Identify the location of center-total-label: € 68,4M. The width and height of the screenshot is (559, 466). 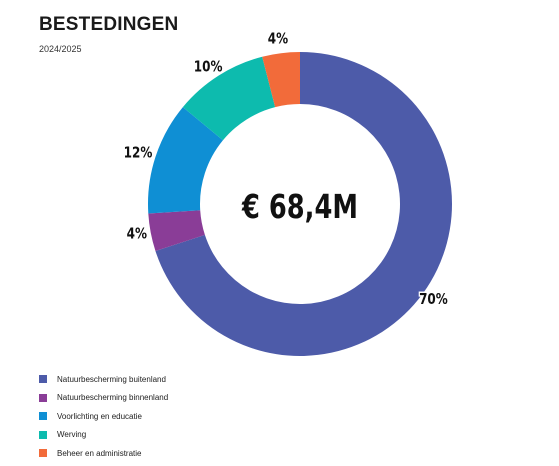
(299, 207).